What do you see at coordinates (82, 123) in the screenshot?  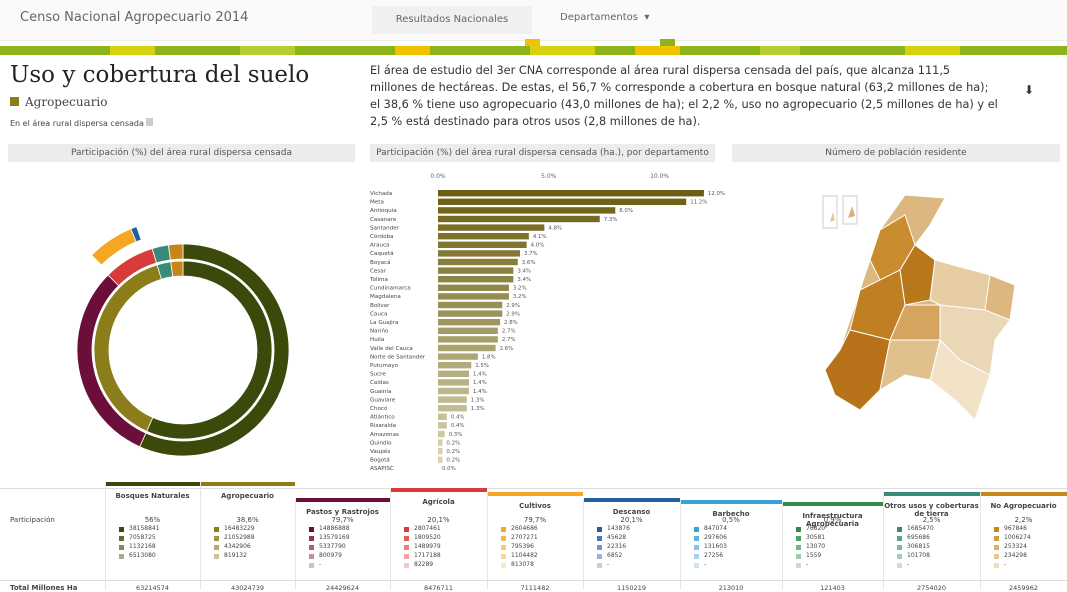 I see `subtitle: En el área rural dispersa censada` at bounding box center [82, 123].